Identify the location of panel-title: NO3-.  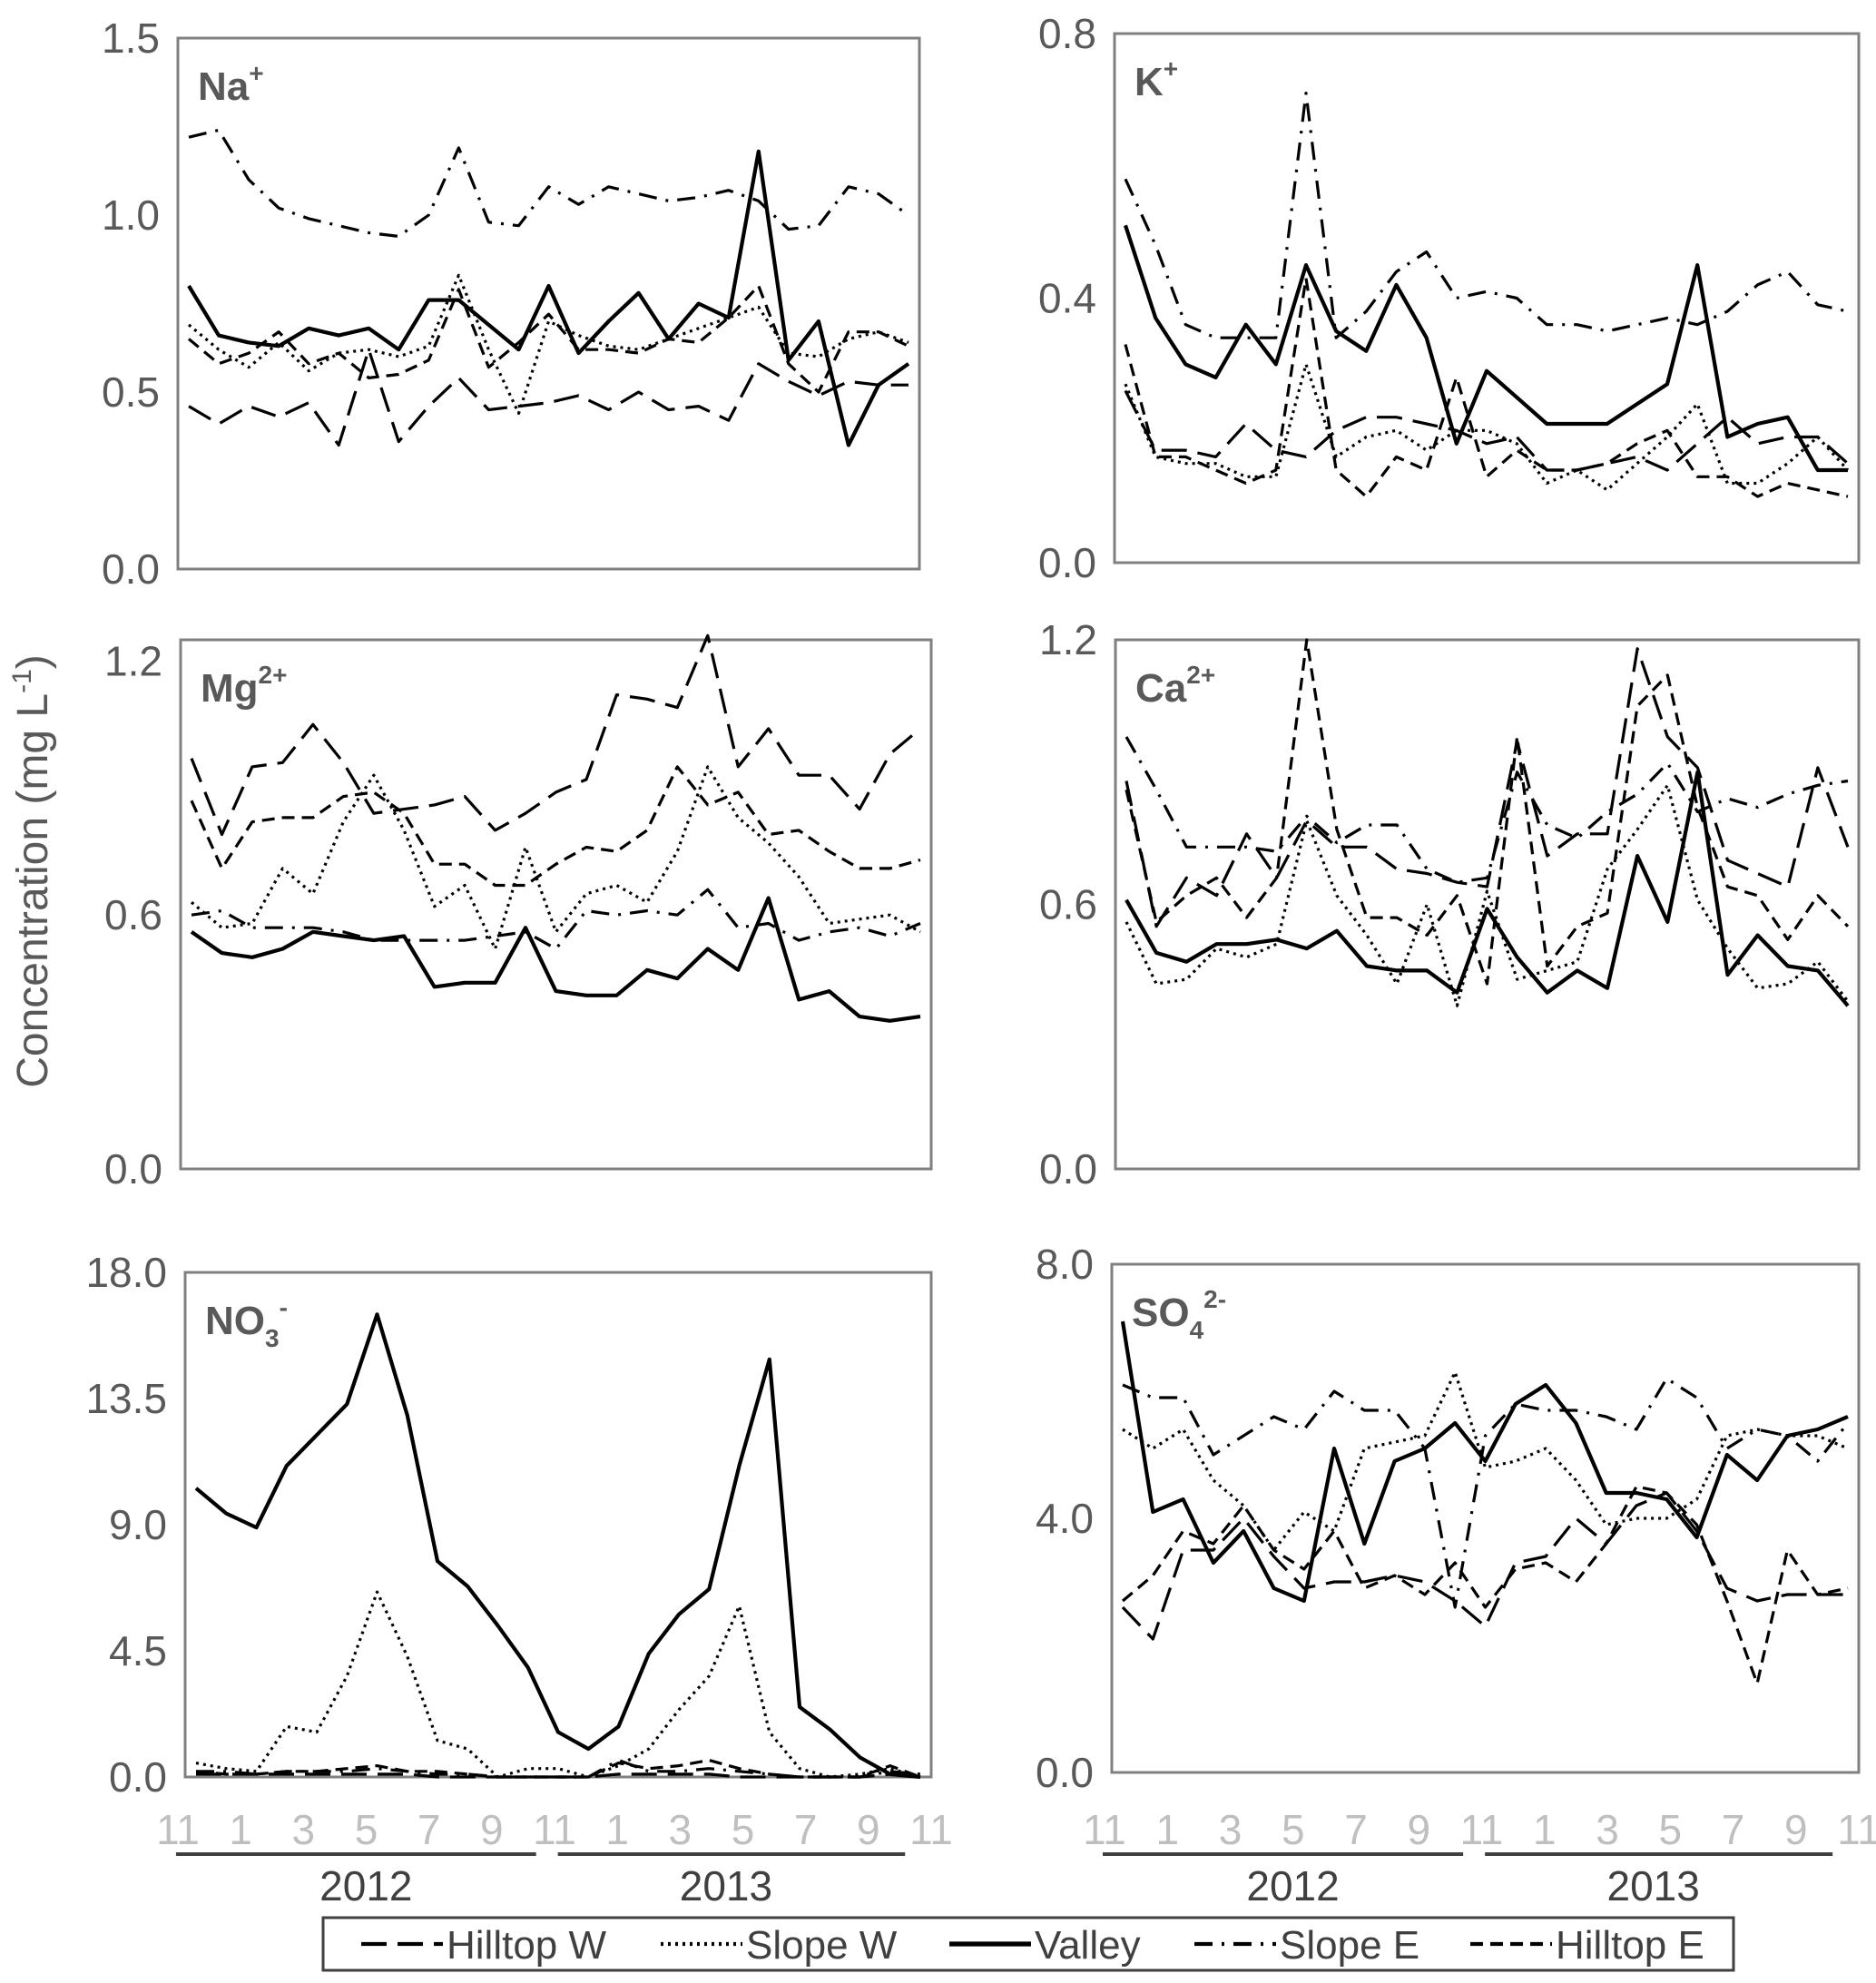
(247, 1323).